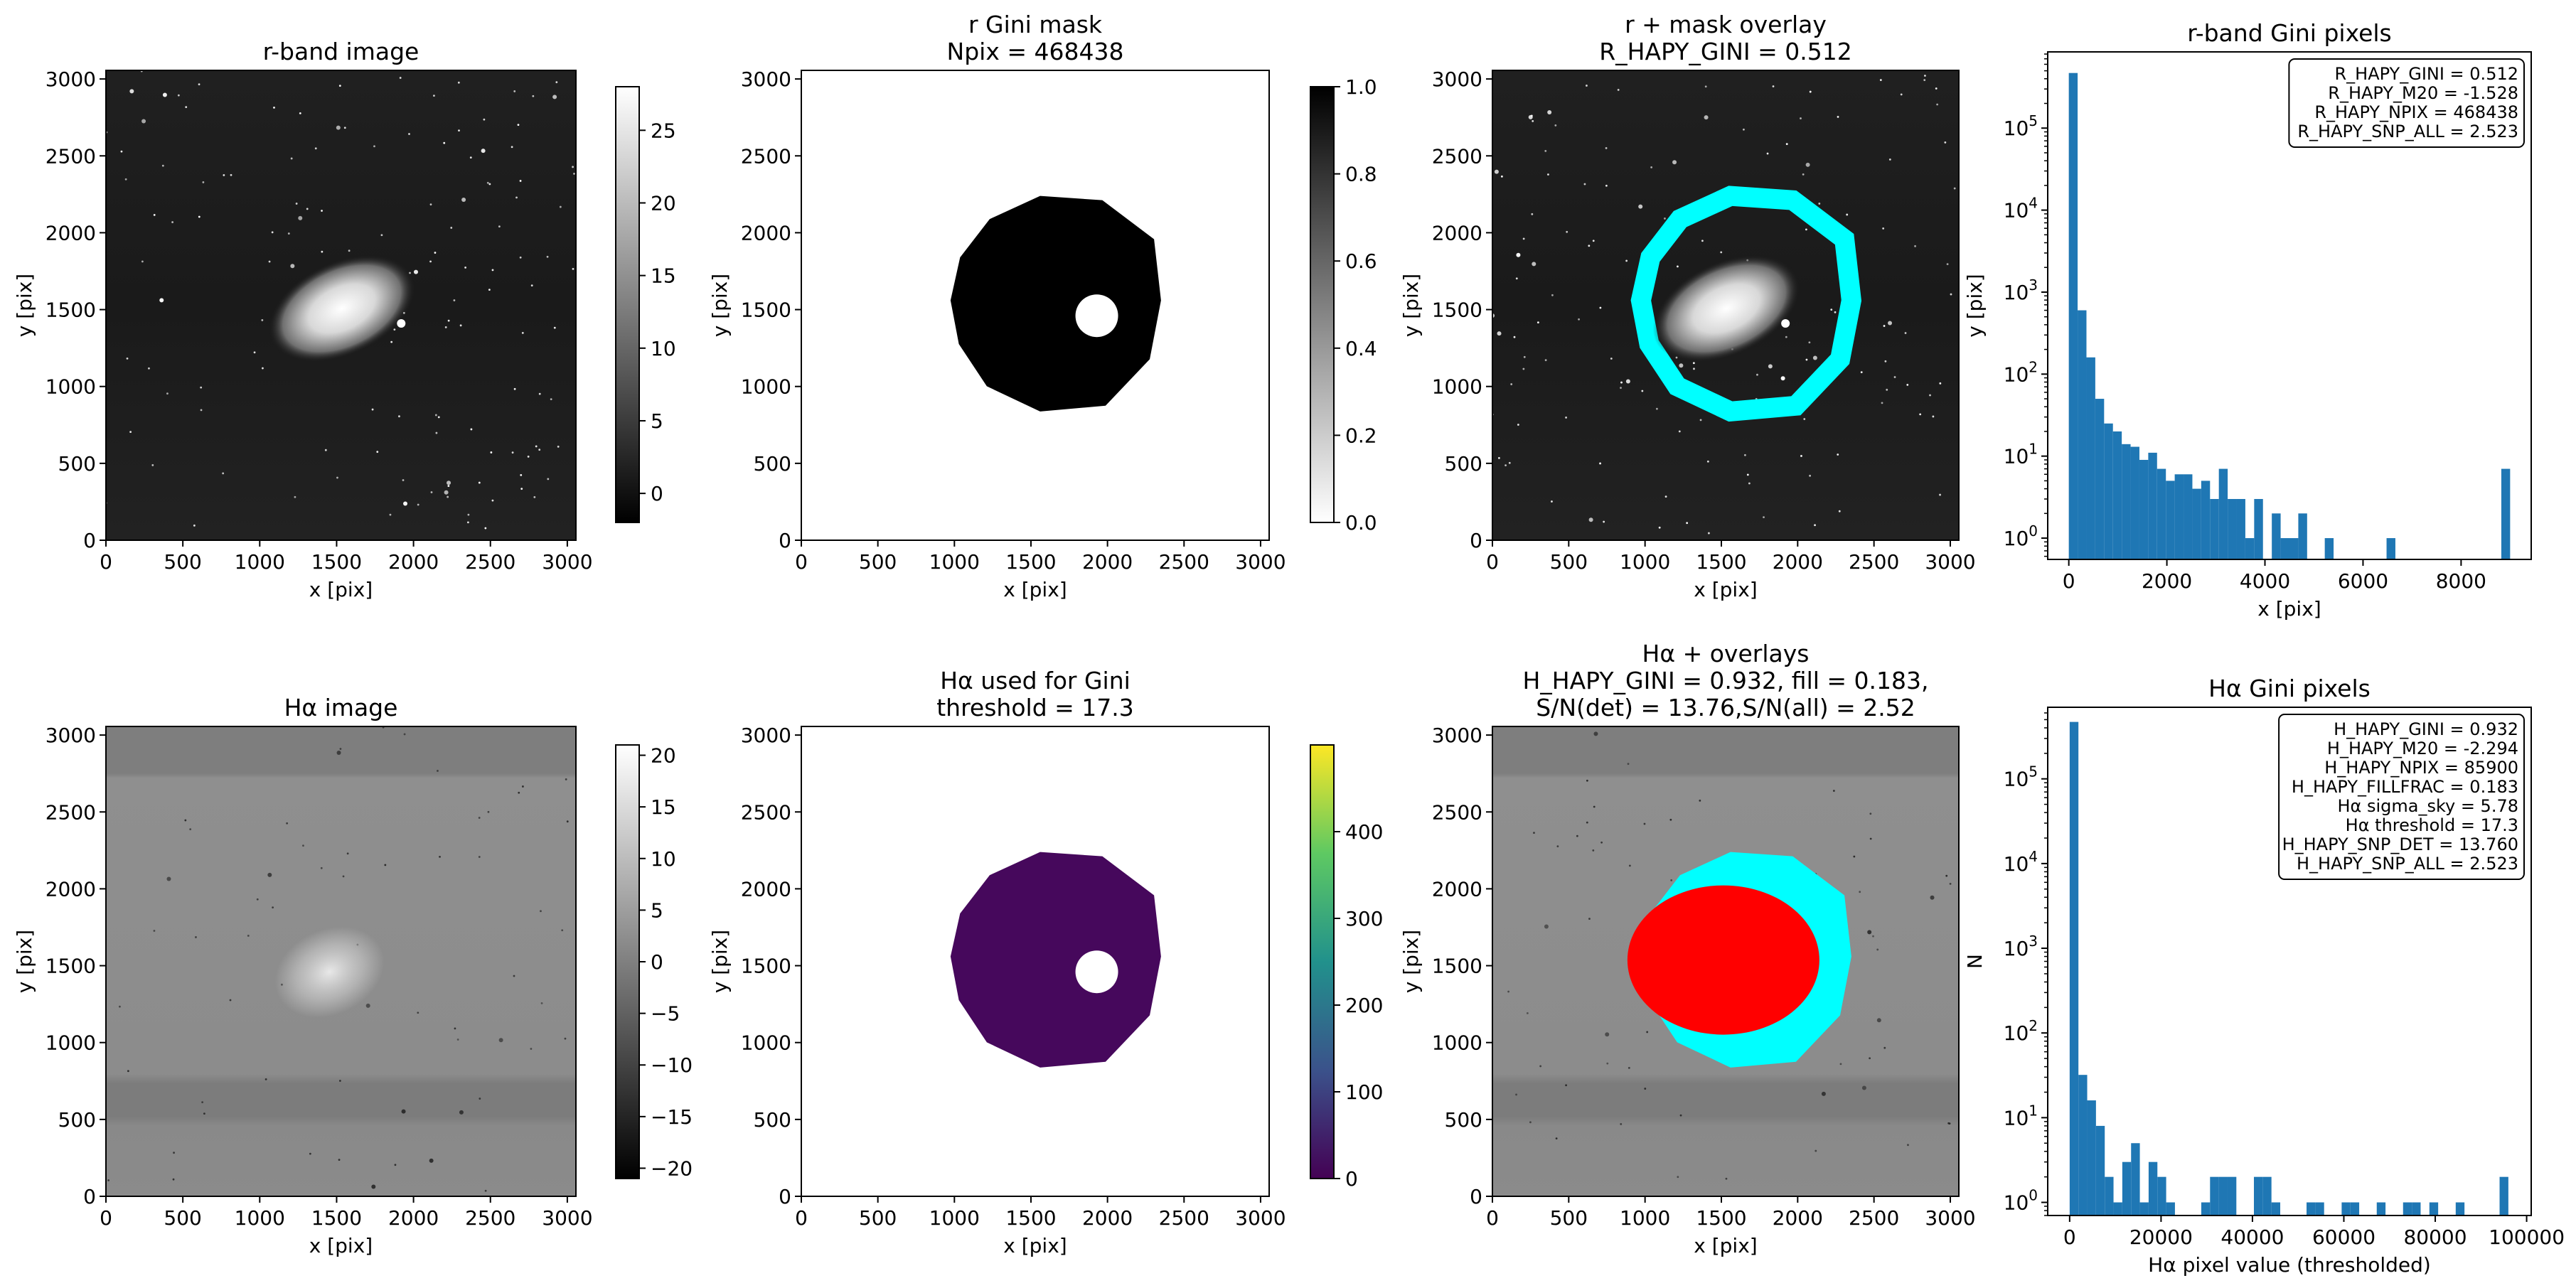 The height and width of the screenshot is (1288, 2576). What do you see at coordinates (1874, 562) in the screenshot?
I see `x-tick-label: 2500` at bounding box center [1874, 562].